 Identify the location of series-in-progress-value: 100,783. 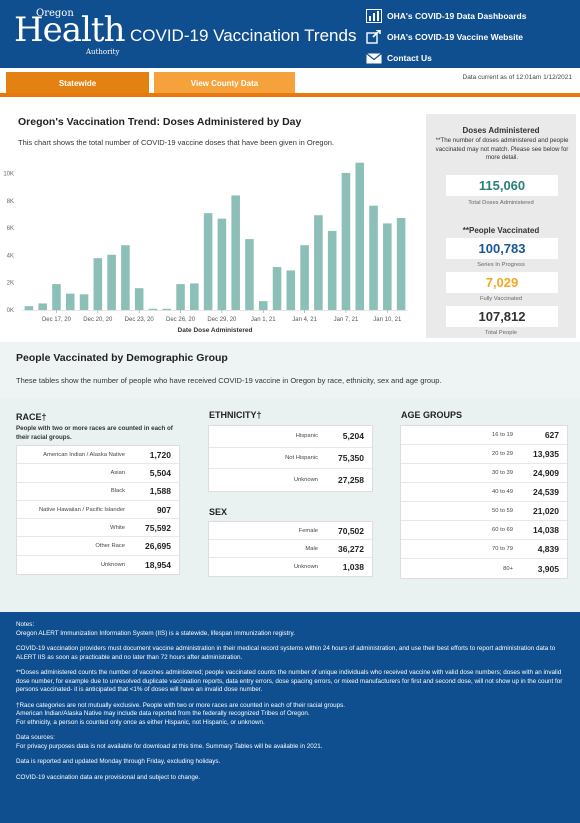
(502, 248).